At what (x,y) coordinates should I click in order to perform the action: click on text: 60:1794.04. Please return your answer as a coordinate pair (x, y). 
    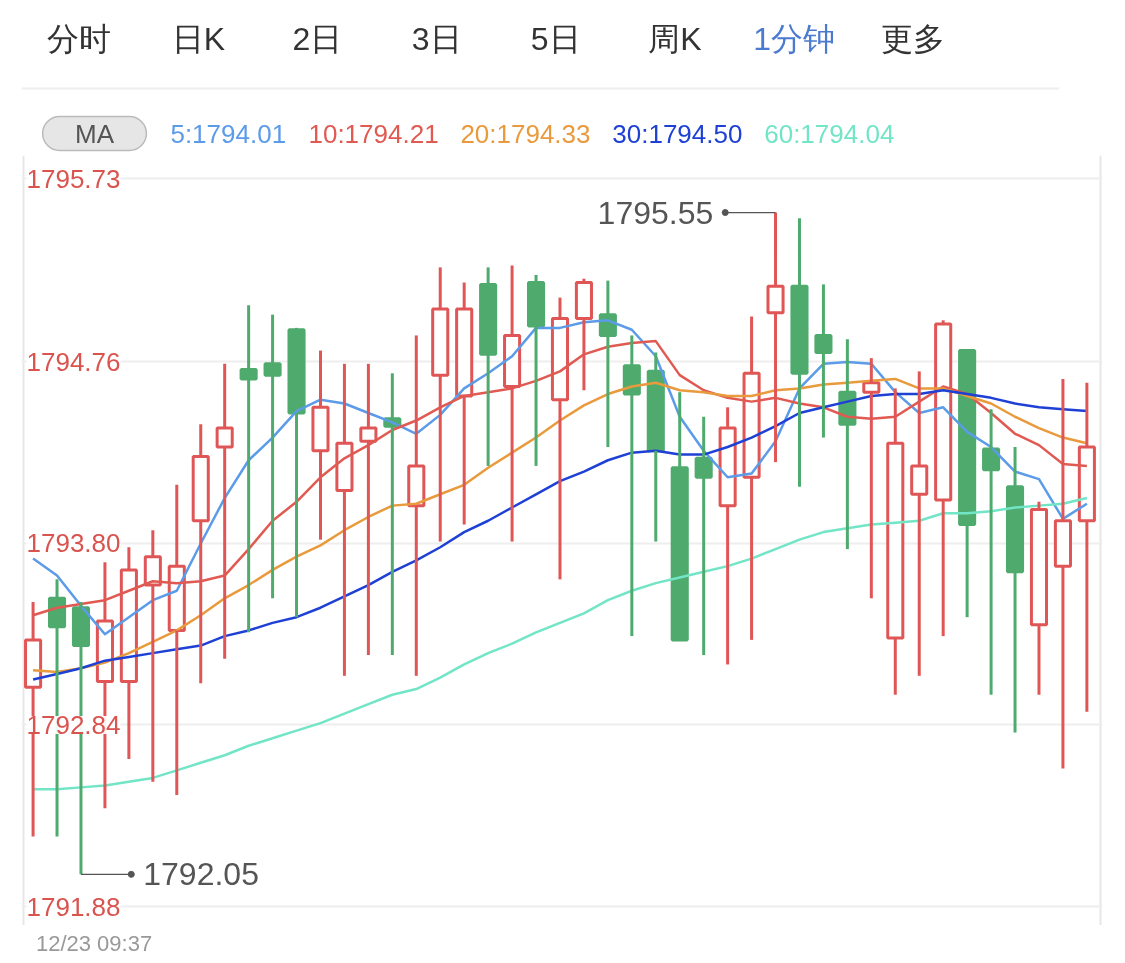
    Looking at the image, I should click on (829, 133).